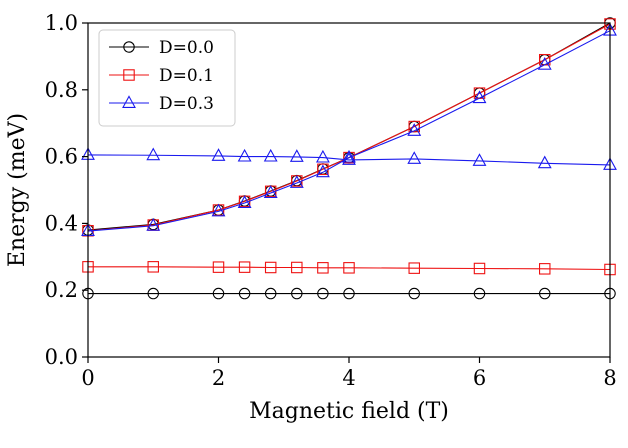 Image resolution: width=628 pixels, height=448 pixels. I want to click on legend-box, so click(167, 78).